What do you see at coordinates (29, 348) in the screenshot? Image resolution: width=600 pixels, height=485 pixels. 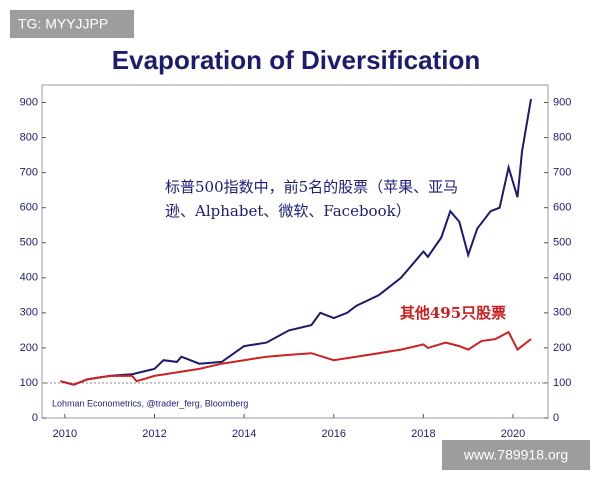 I see `y-tick-label: 200` at bounding box center [29, 348].